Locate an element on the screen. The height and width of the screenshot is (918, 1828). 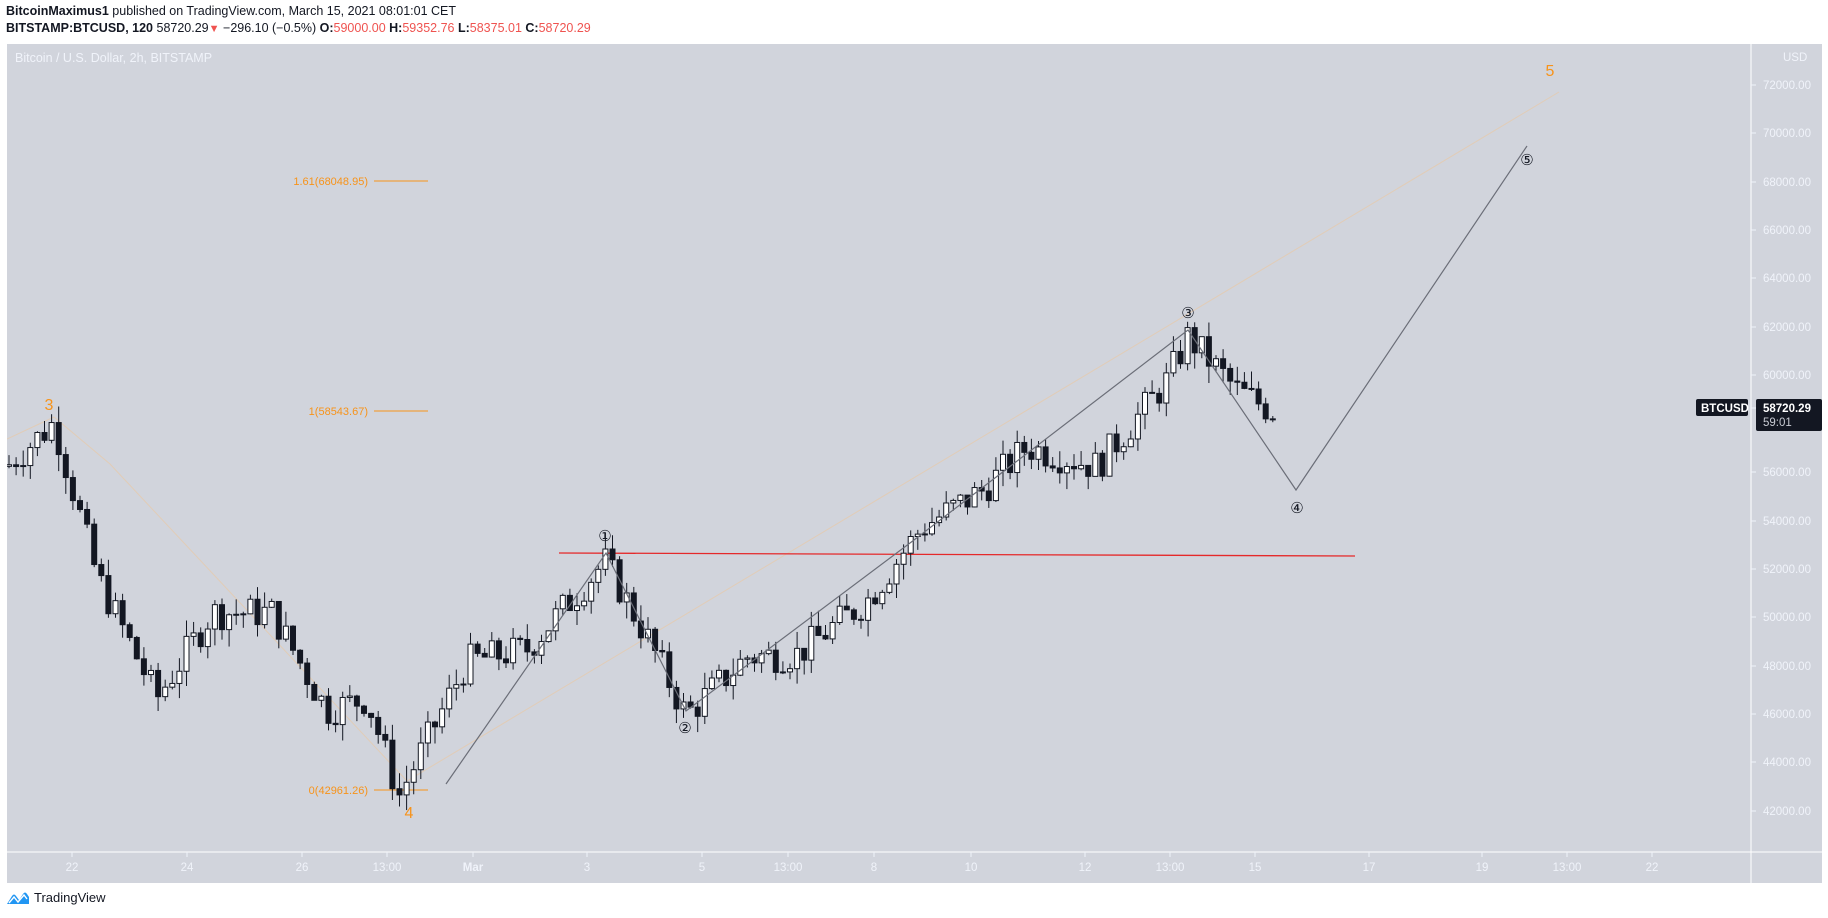
svg-text: 19 is located at coordinates (1482, 868).